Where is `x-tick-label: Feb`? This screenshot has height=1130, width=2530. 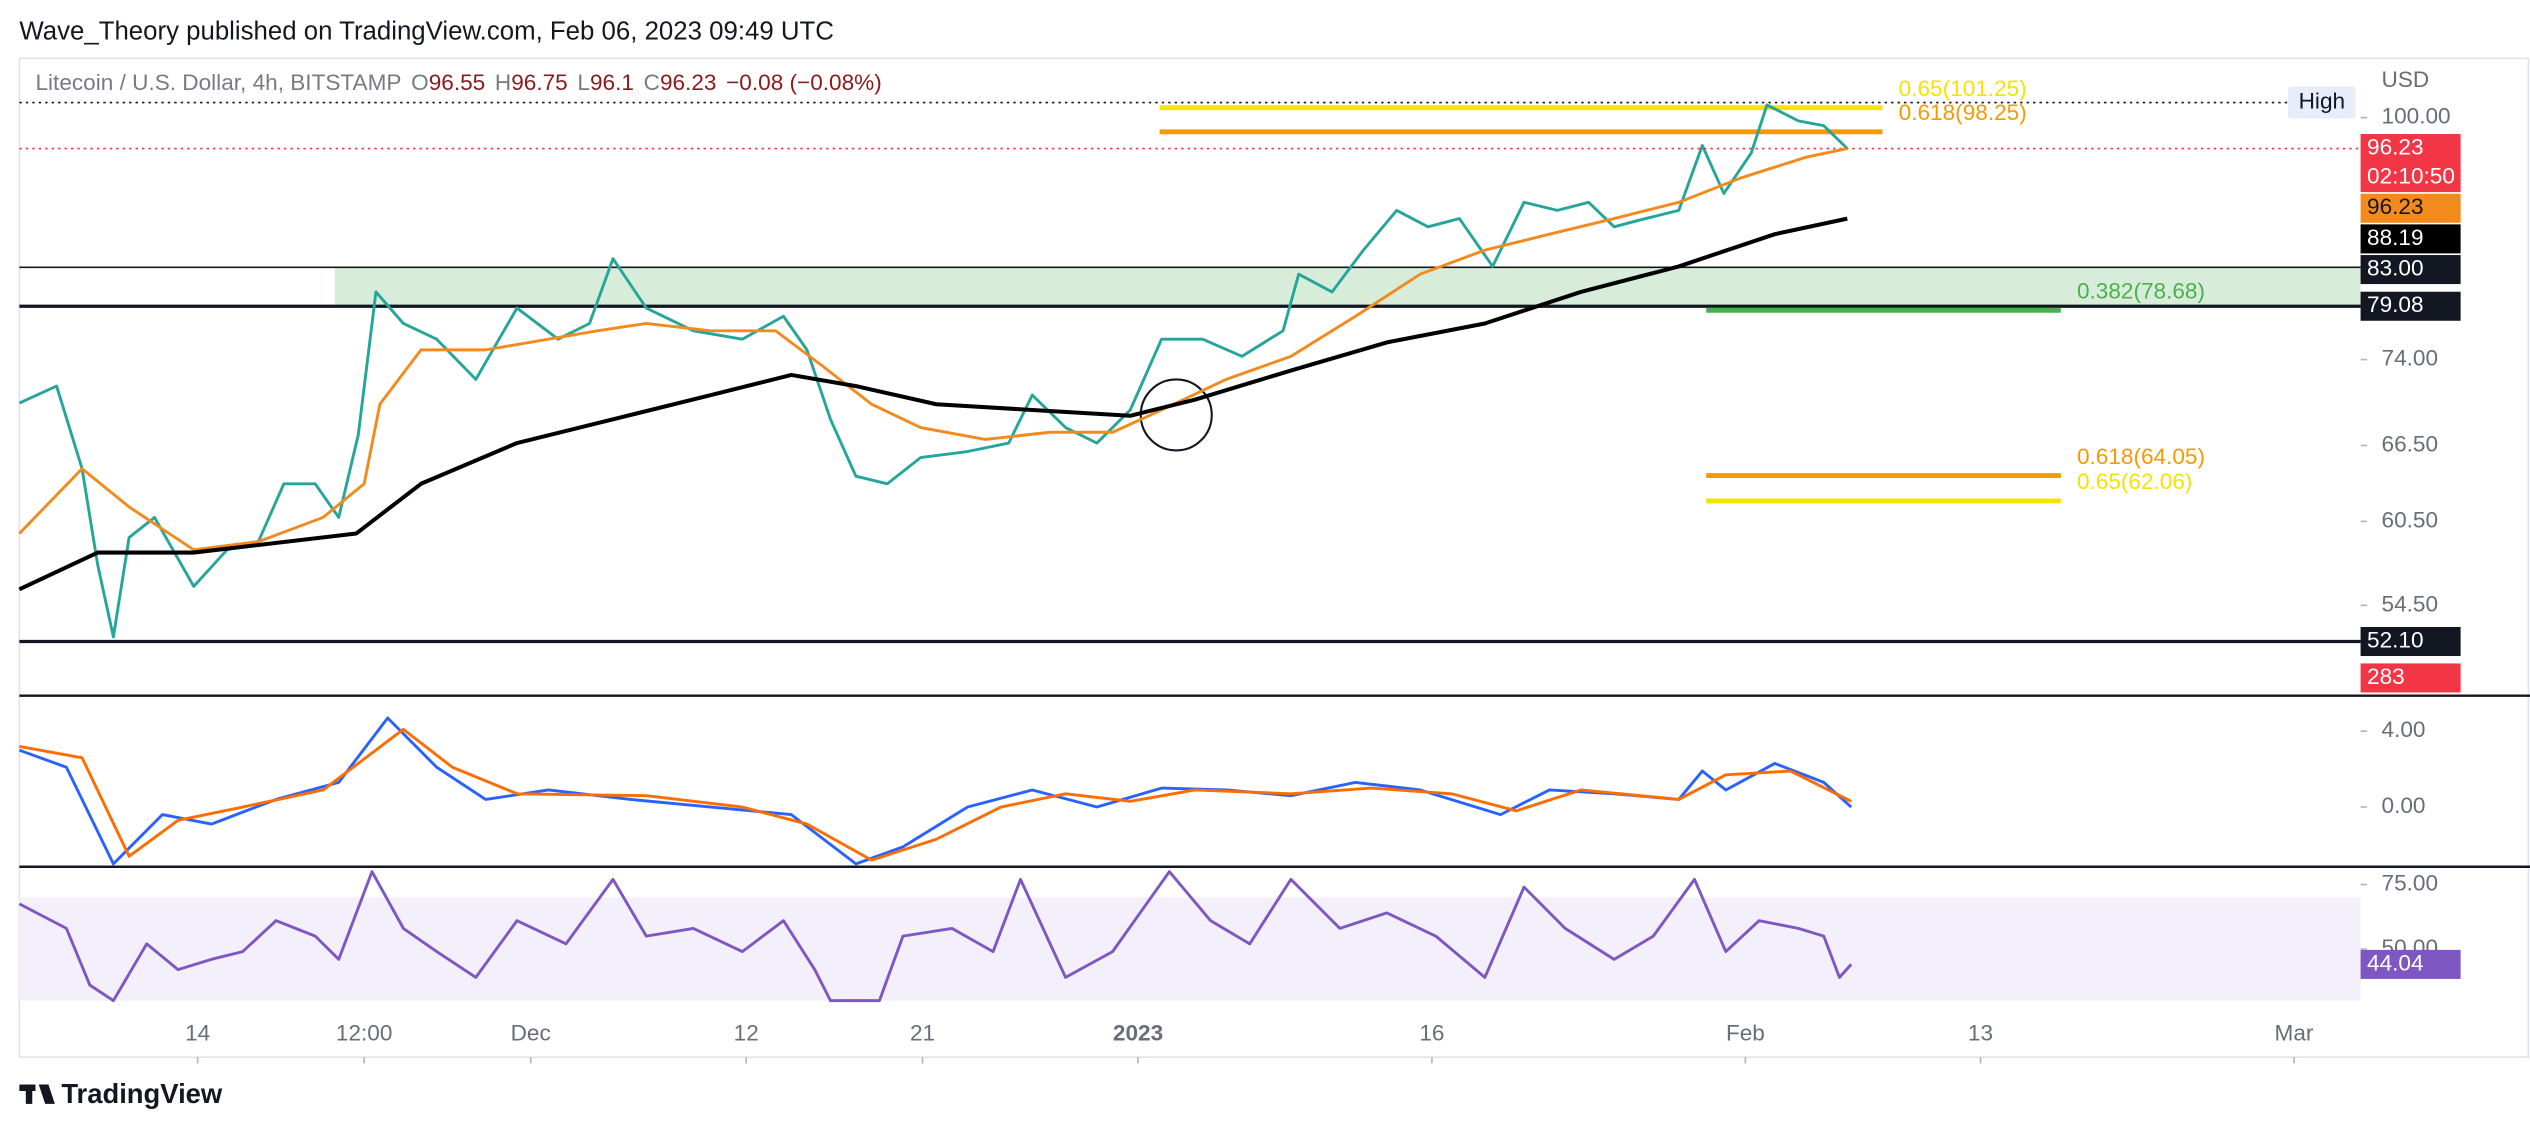
x-tick-label: Feb is located at coordinates (1745, 1033).